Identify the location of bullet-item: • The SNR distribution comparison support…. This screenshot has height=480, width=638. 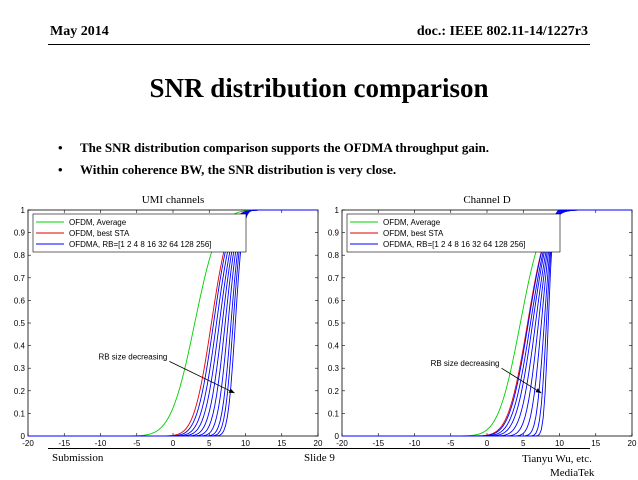
(273, 148).